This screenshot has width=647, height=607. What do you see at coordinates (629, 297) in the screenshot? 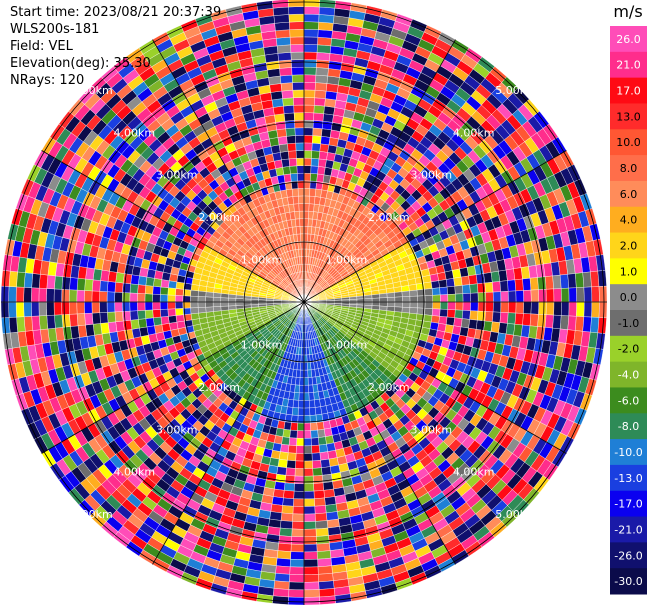
I see `colorbar-tick-label: 0.0` at bounding box center [629, 297].